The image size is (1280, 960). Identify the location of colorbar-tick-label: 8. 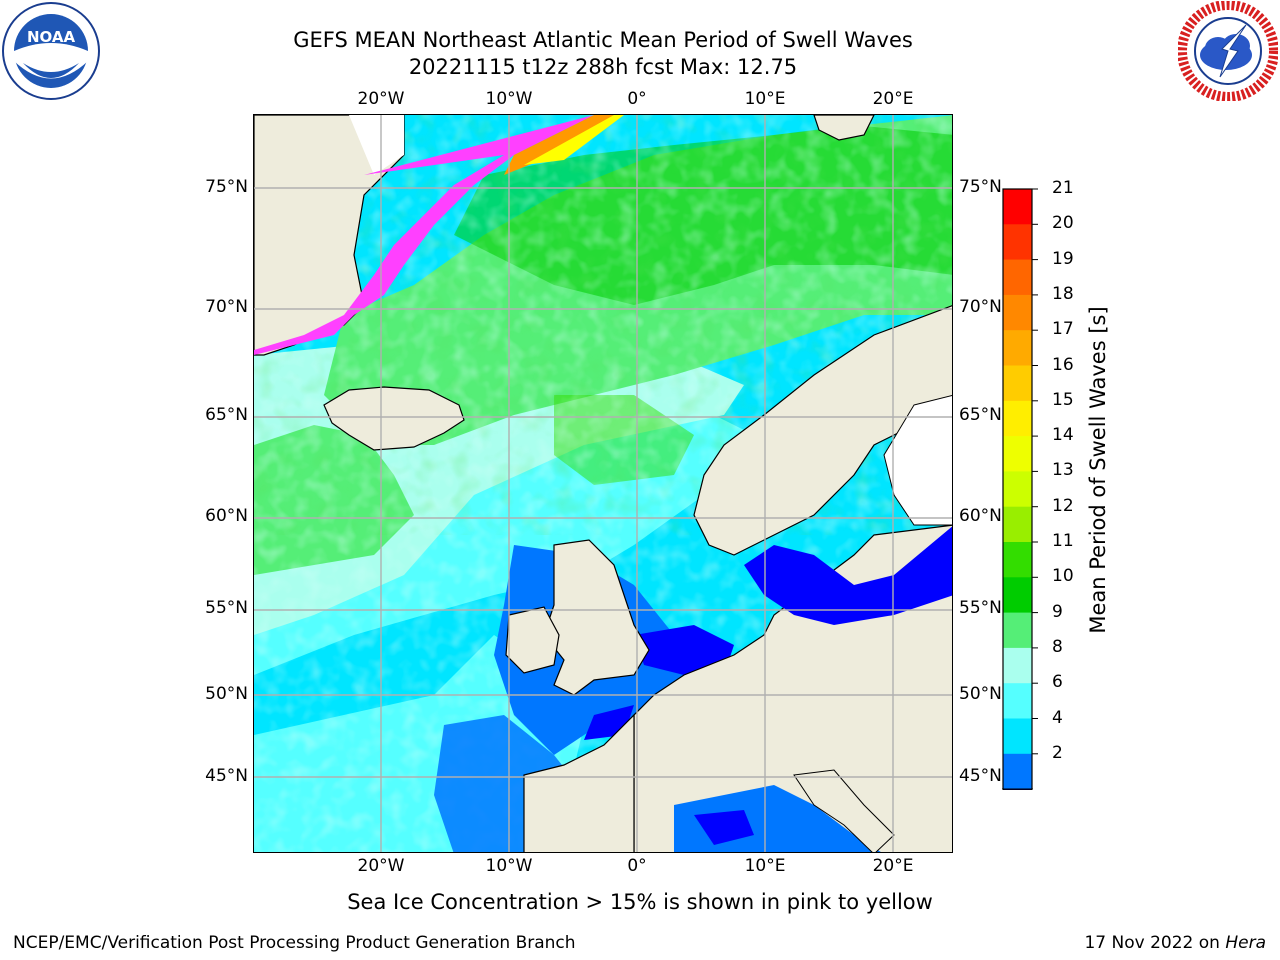
(1057, 646).